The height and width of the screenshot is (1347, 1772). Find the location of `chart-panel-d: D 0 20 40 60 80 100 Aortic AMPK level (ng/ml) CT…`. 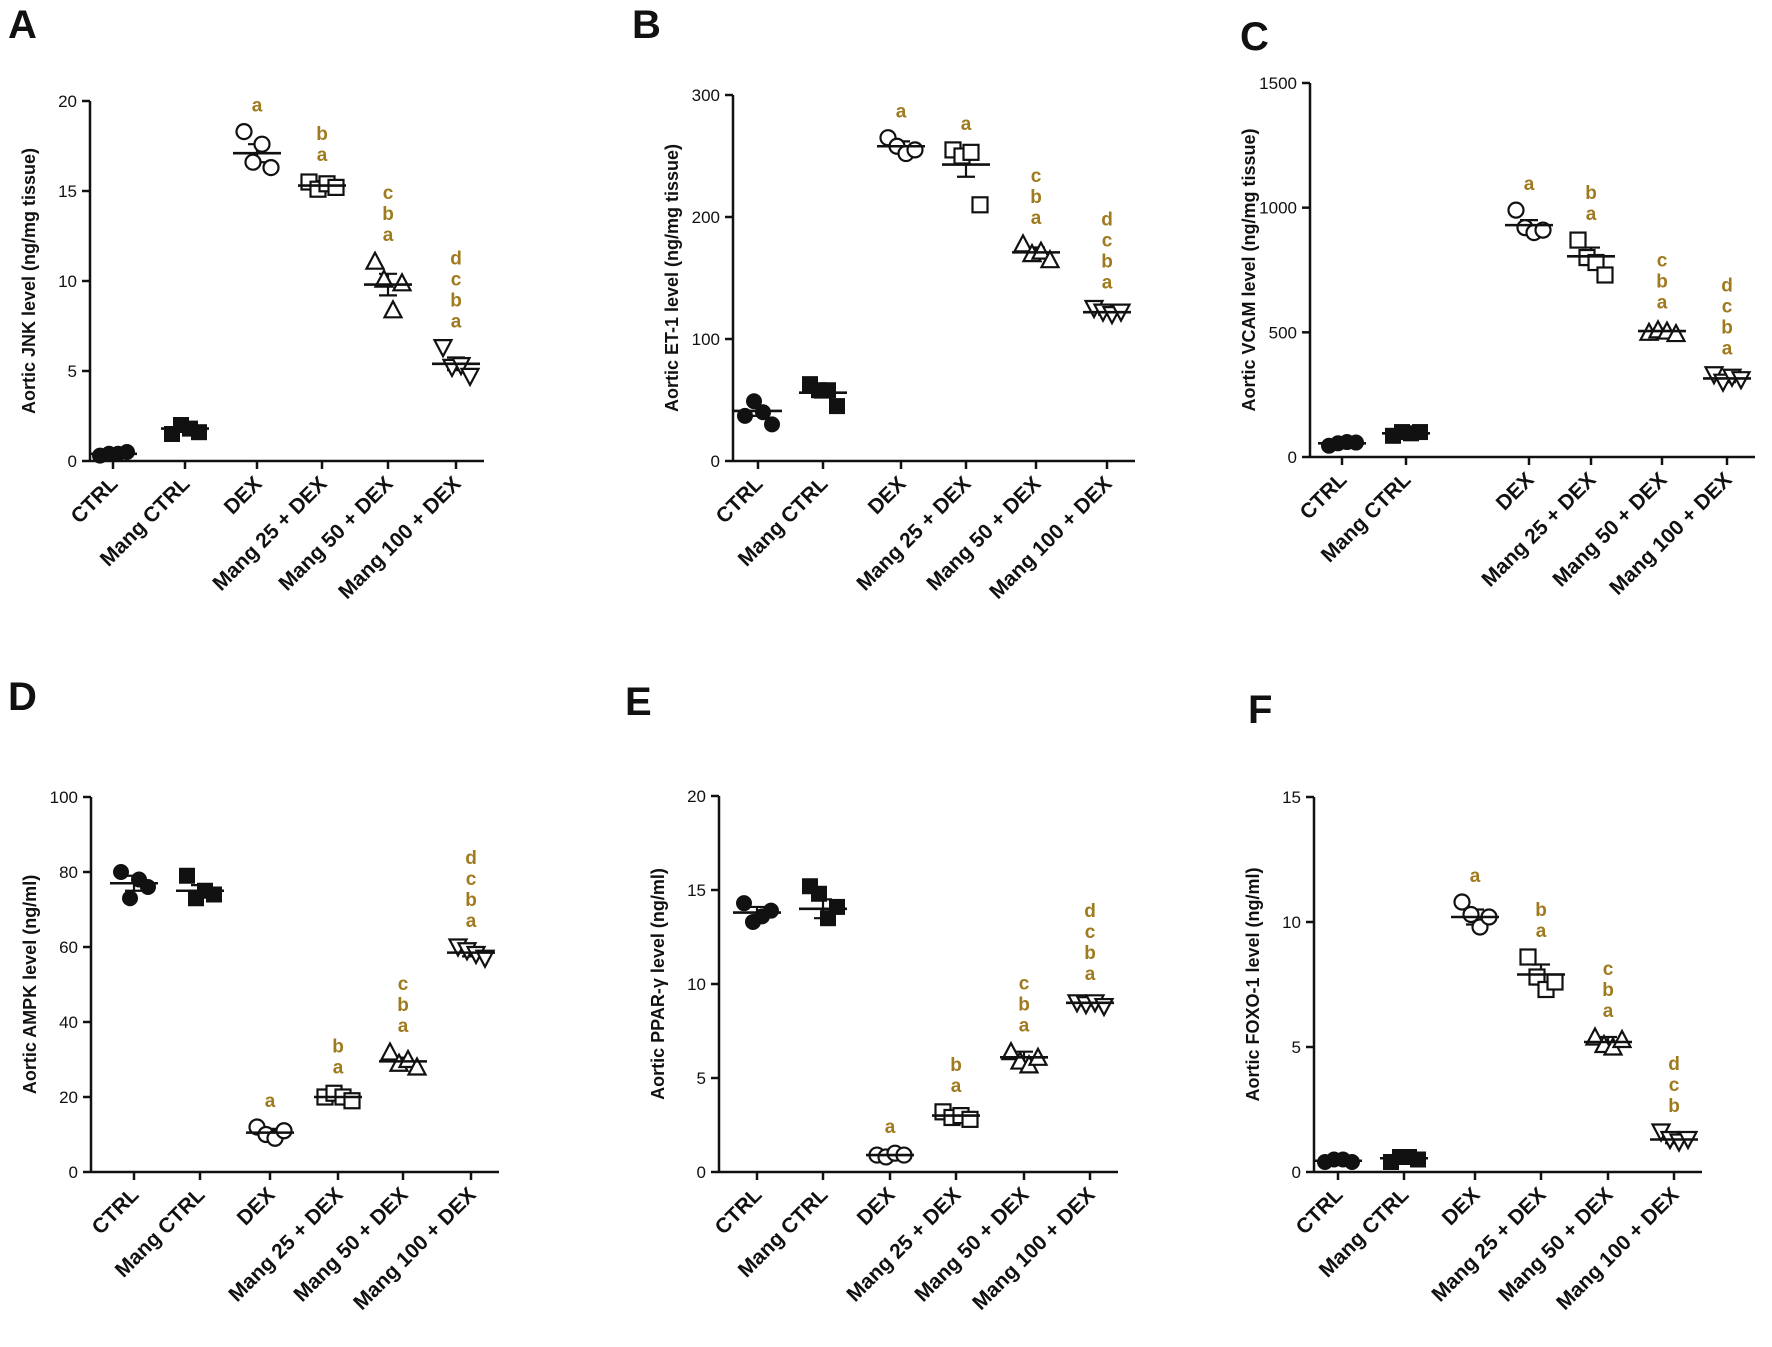

chart-panel-d: D 0 20 40 60 80 100 Aortic AMPK level (ng/ml) CT… is located at coordinates (253, 995).